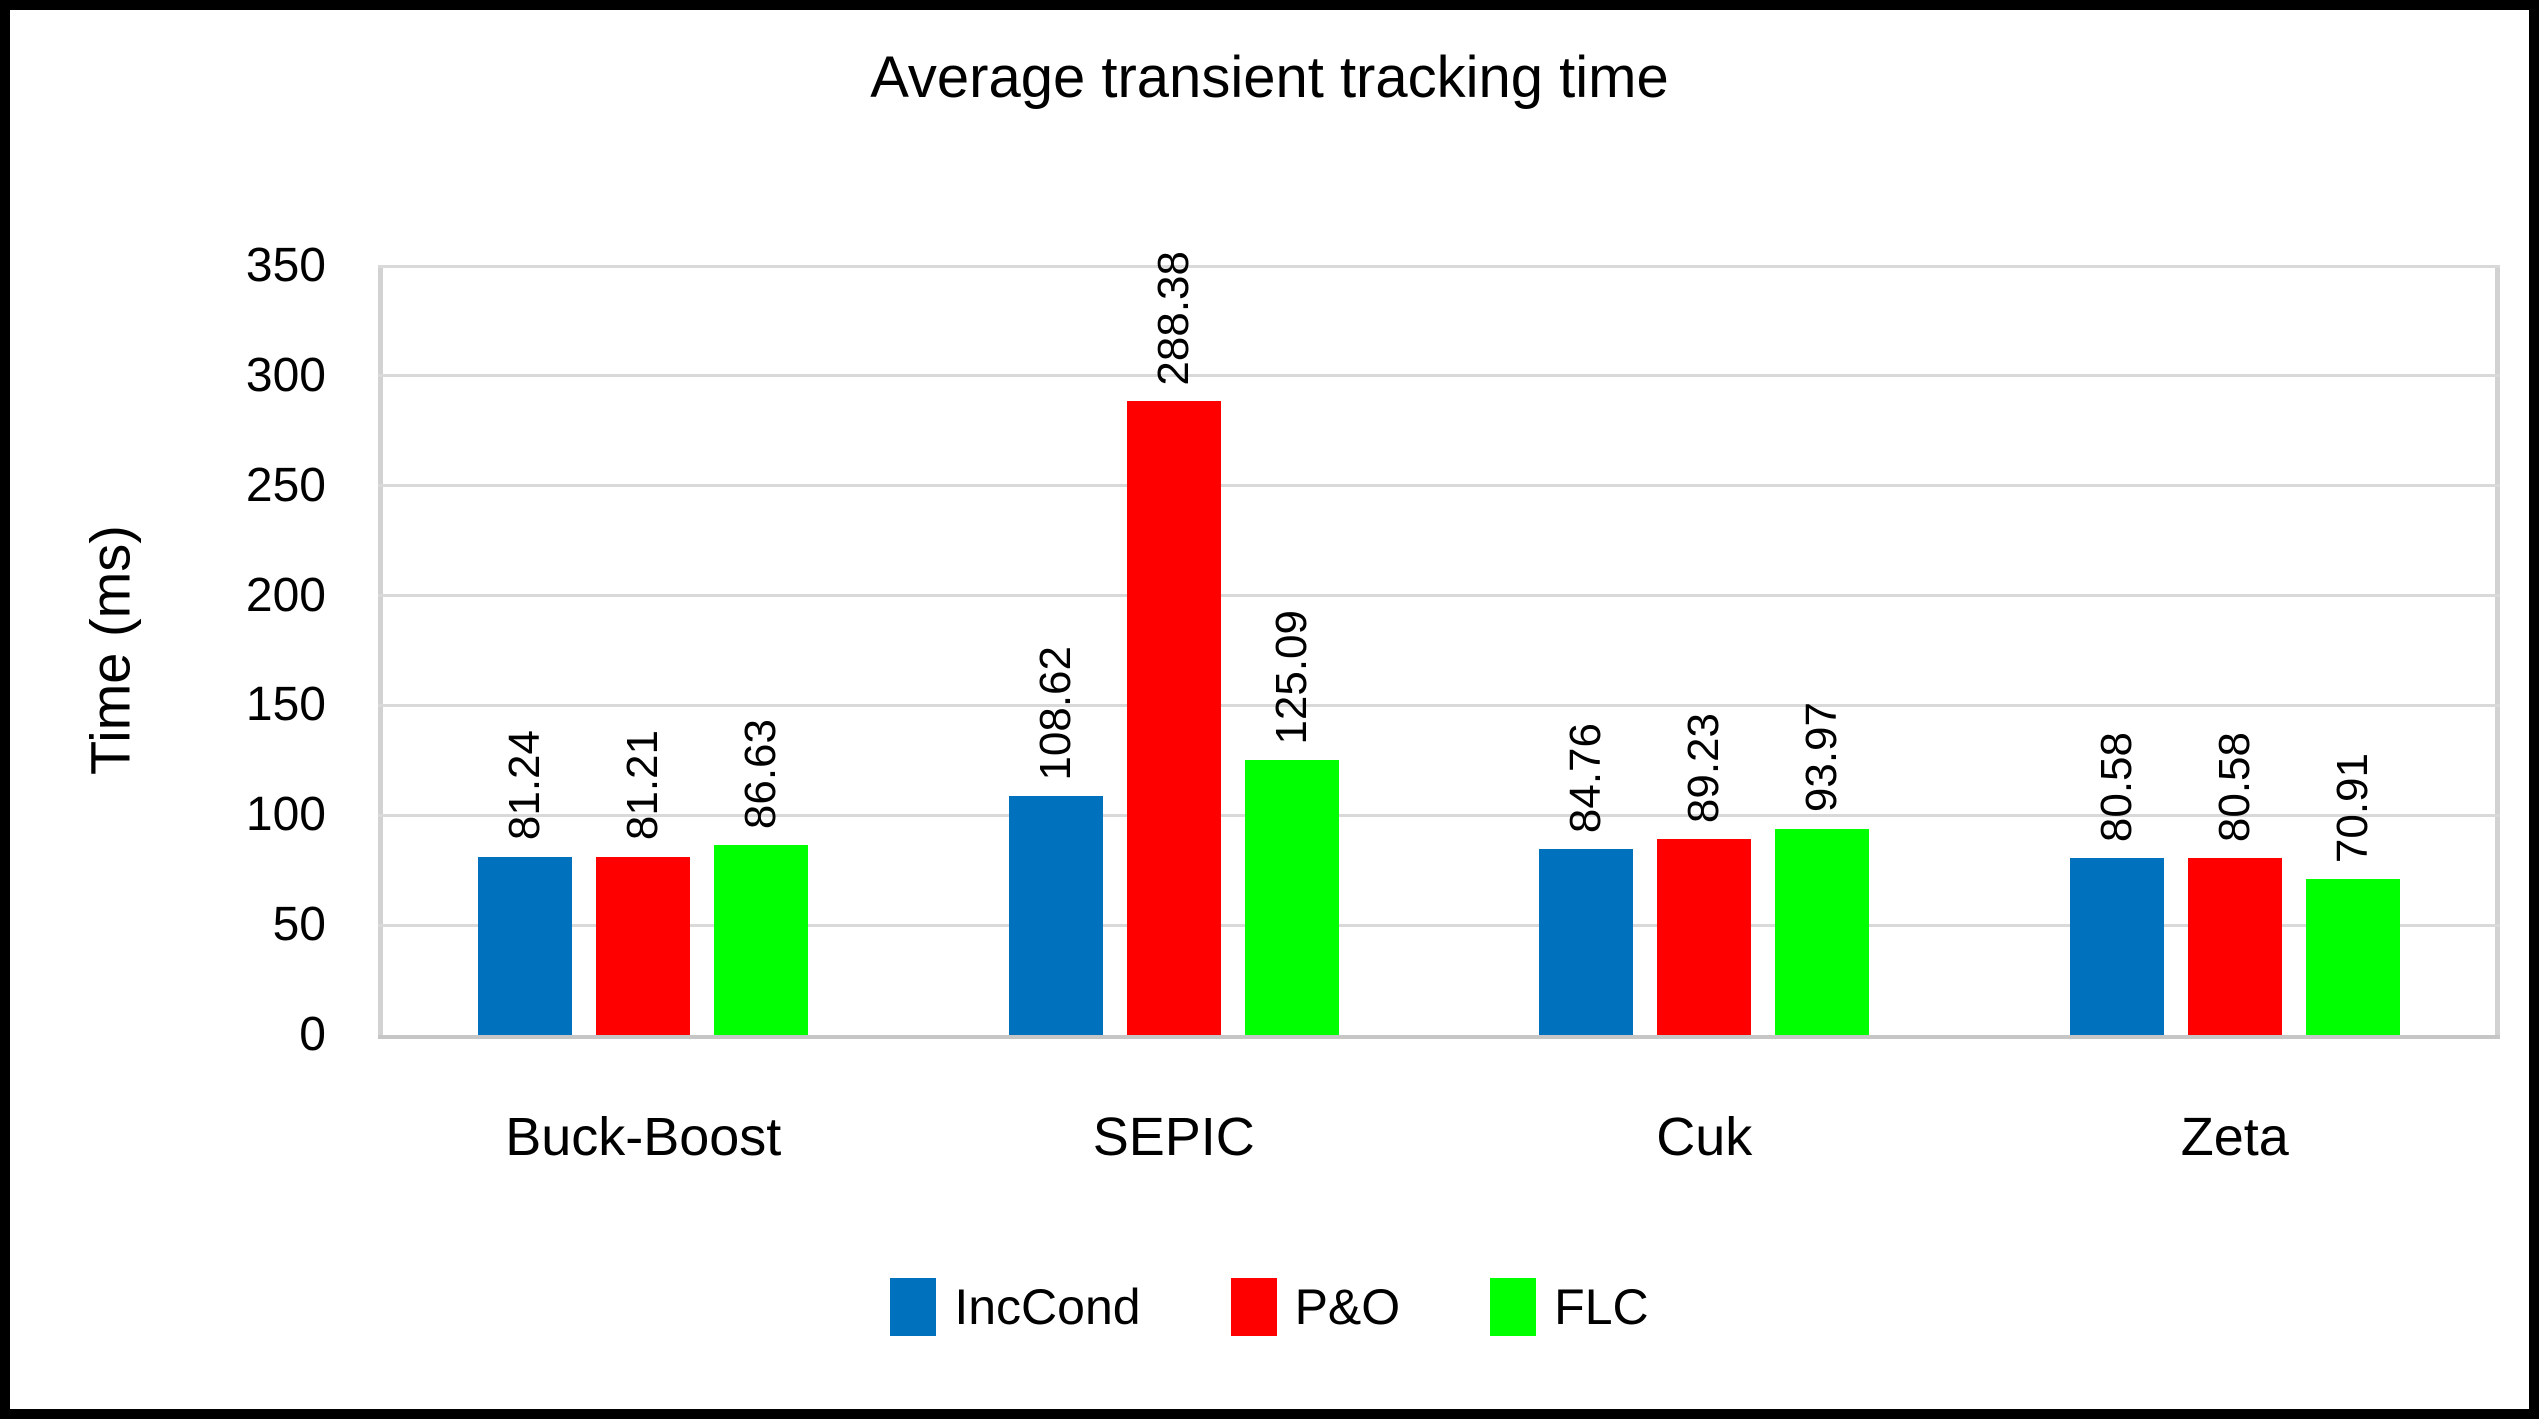 The height and width of the screenshot is (1419, 2539). I want to click on bar-data-label: 84.76, so click(1586, 777).